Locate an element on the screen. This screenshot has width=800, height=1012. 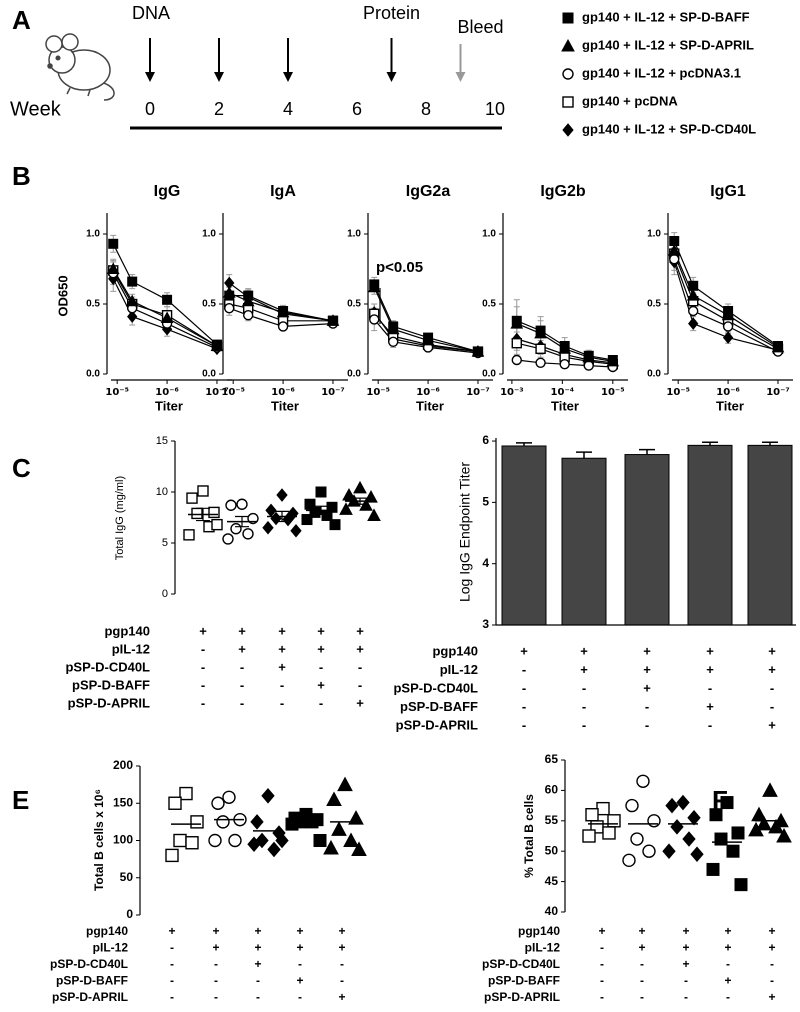
y-tick-label: 50 is located at coordinates (127, 877).